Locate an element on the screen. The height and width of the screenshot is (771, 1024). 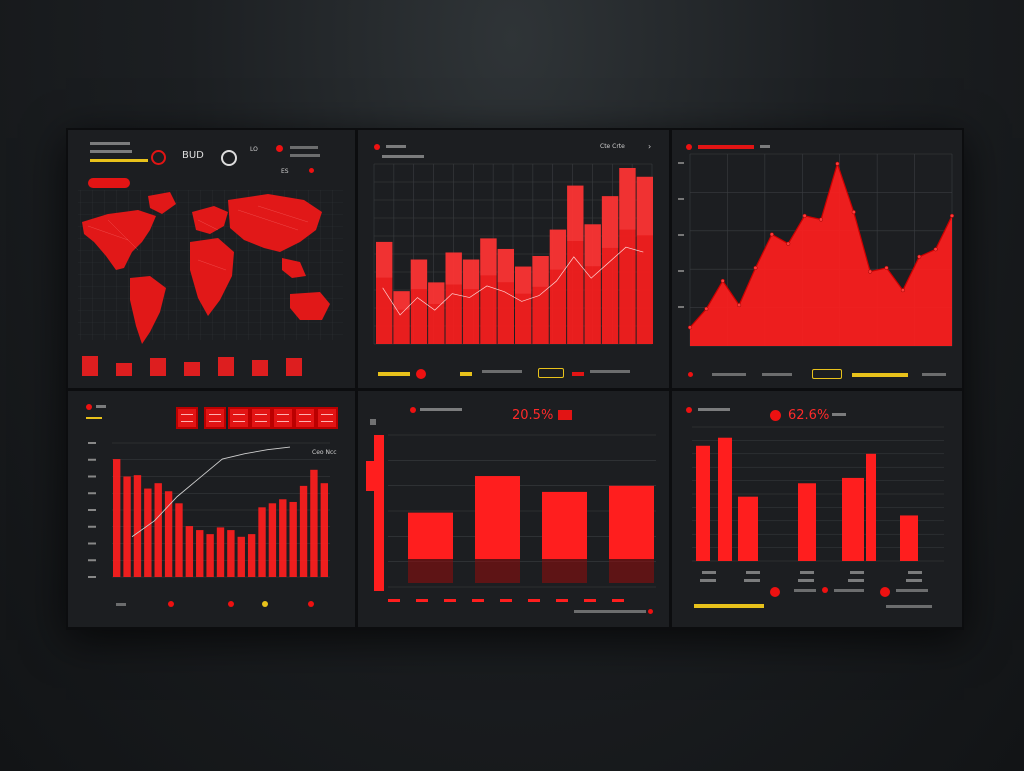
big-value: 20.5% is located at coordinates (533, 415).